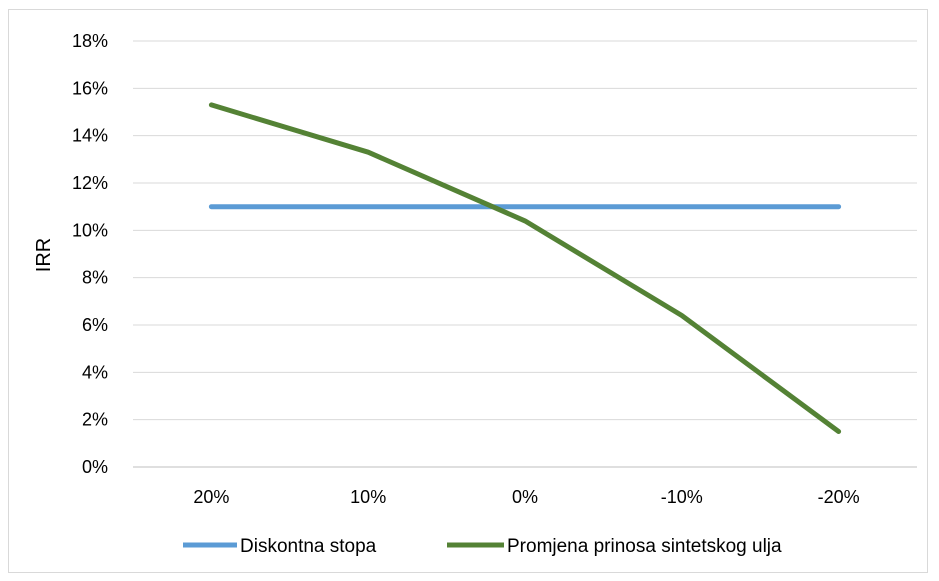  I want to click on x-tick-label: 0%, so click(525, 497).